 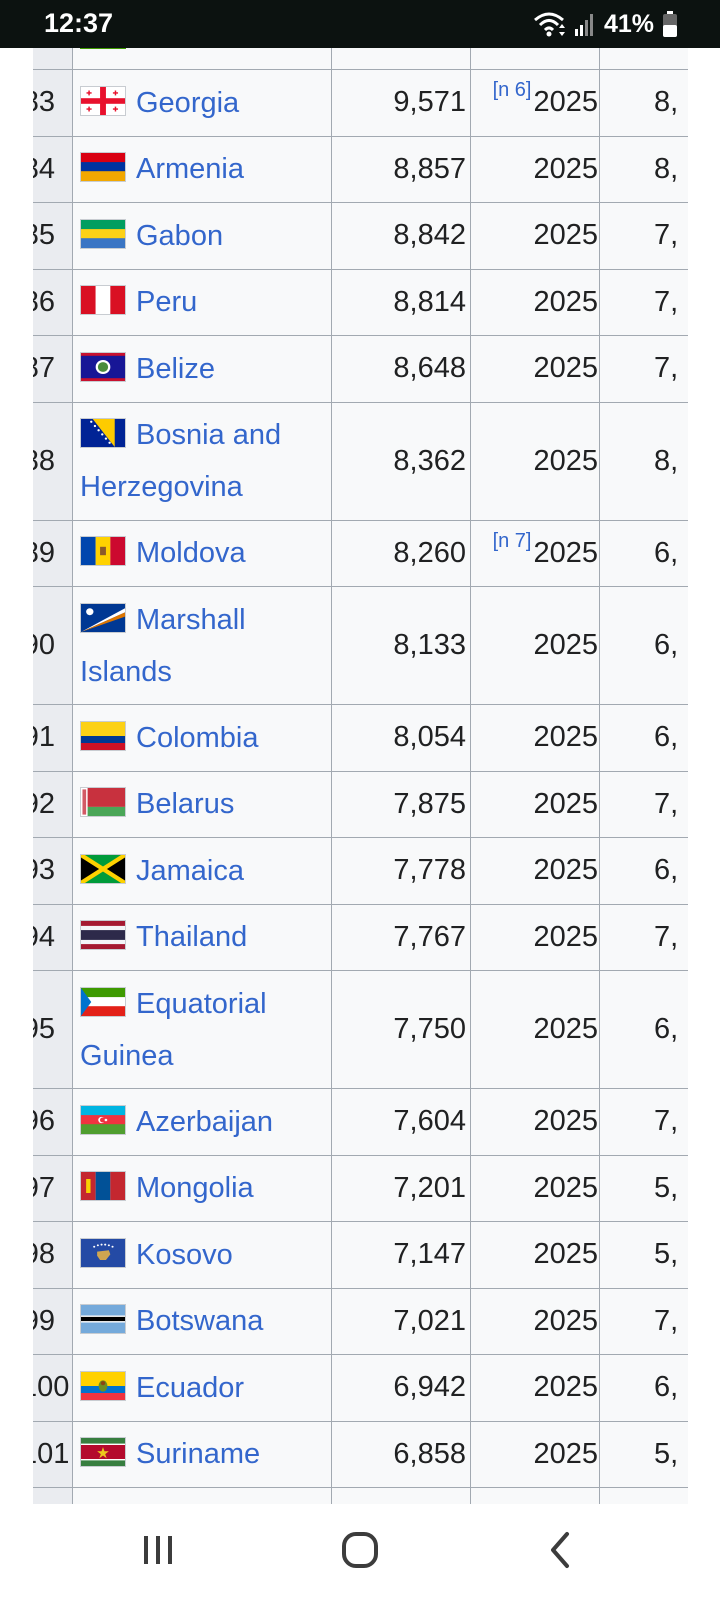 I want to click on country-cell: Belize, so click(x=207, y=369).